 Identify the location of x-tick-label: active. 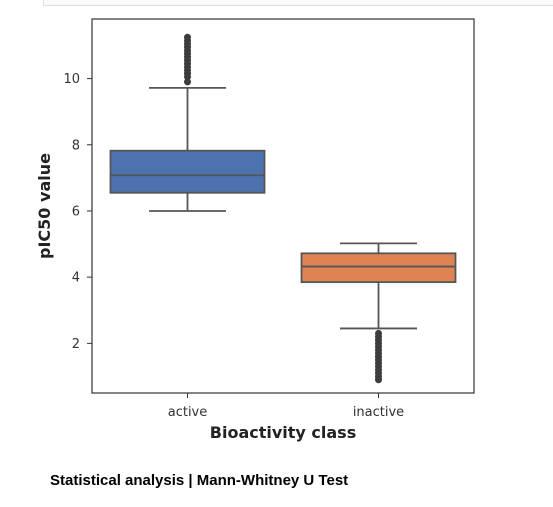
(188, 412).